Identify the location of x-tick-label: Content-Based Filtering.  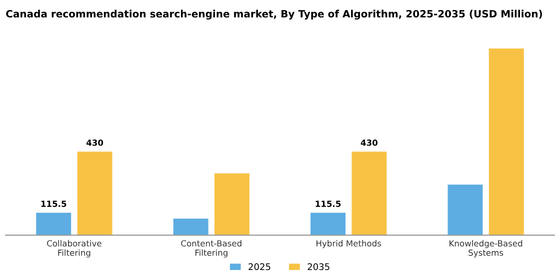
(211, 249).